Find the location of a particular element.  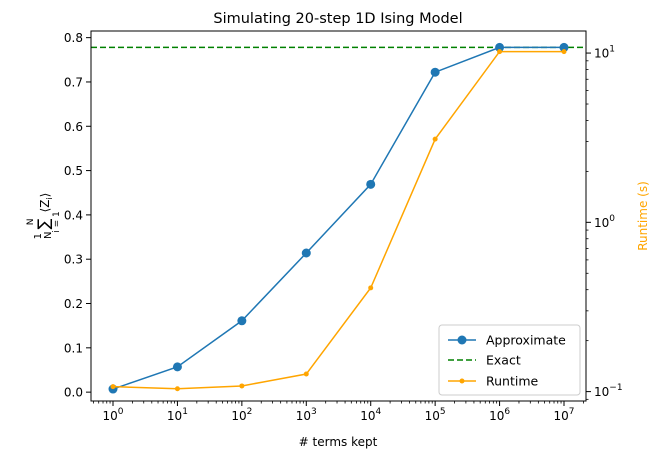

y2-axis-ticks: 10⁻¹ 10⁰ 10¹ is located at coordinates (604, 222).